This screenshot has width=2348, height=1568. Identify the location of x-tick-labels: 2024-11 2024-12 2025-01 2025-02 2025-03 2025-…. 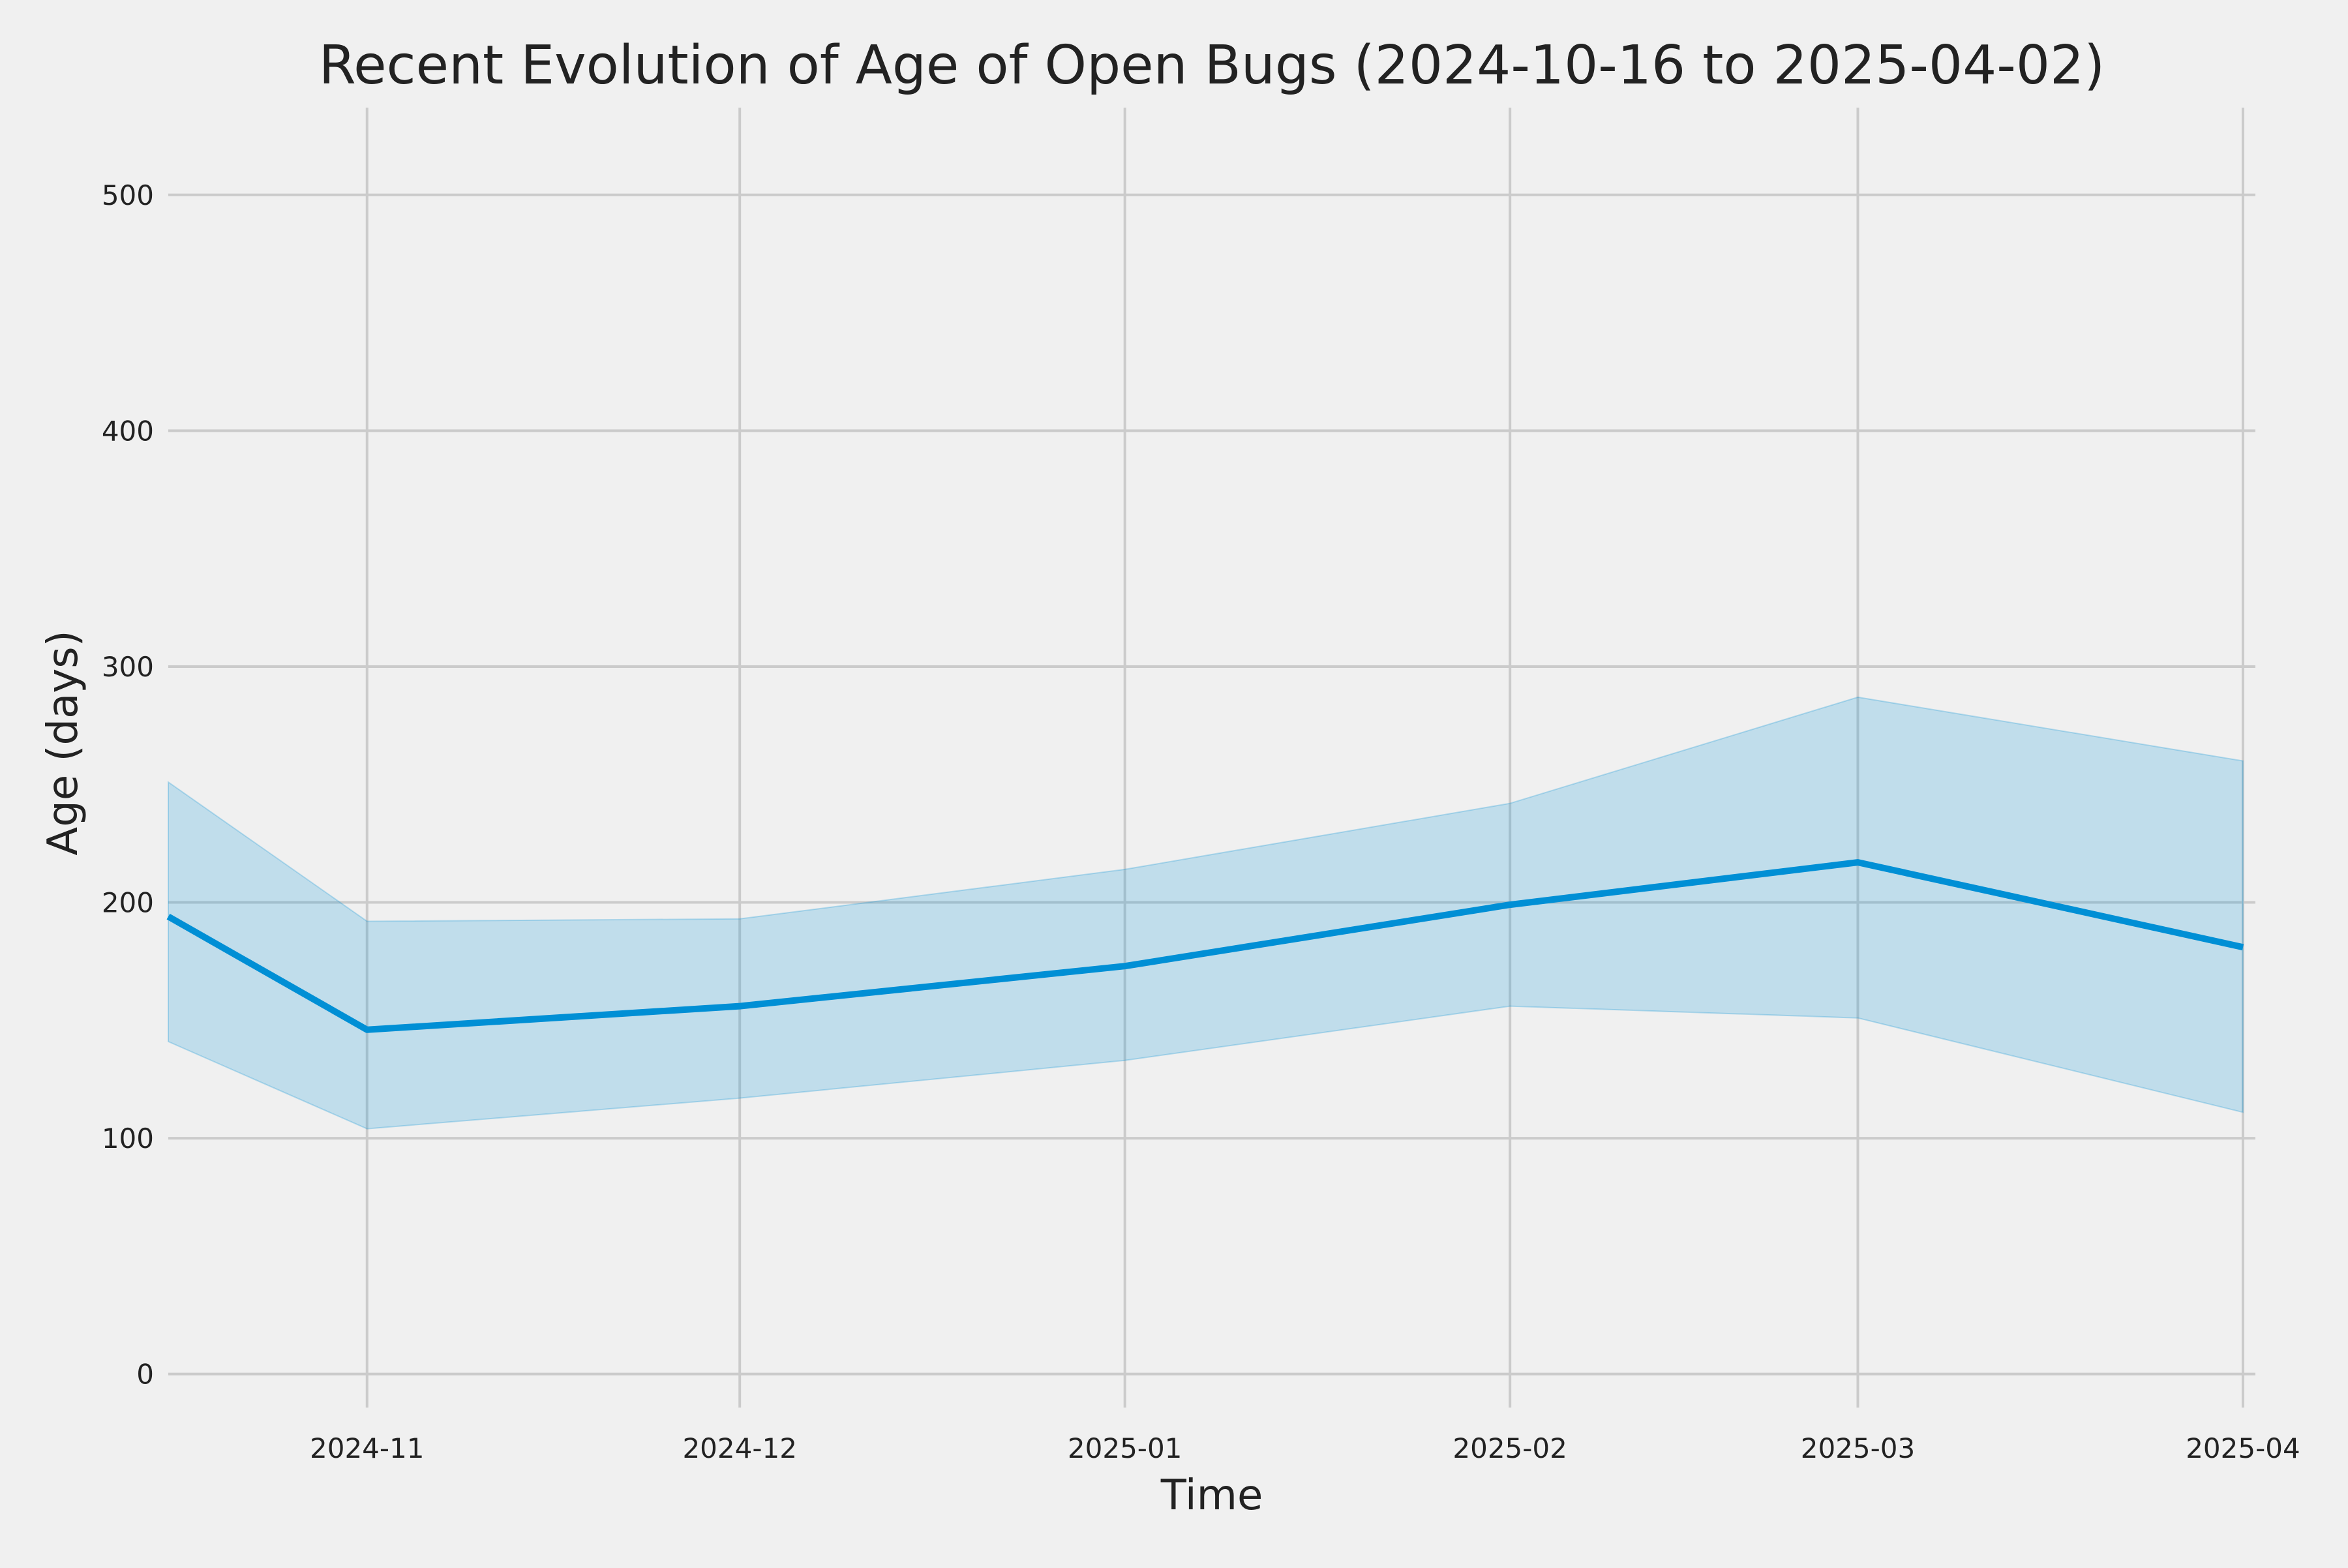
(1305, 1448).